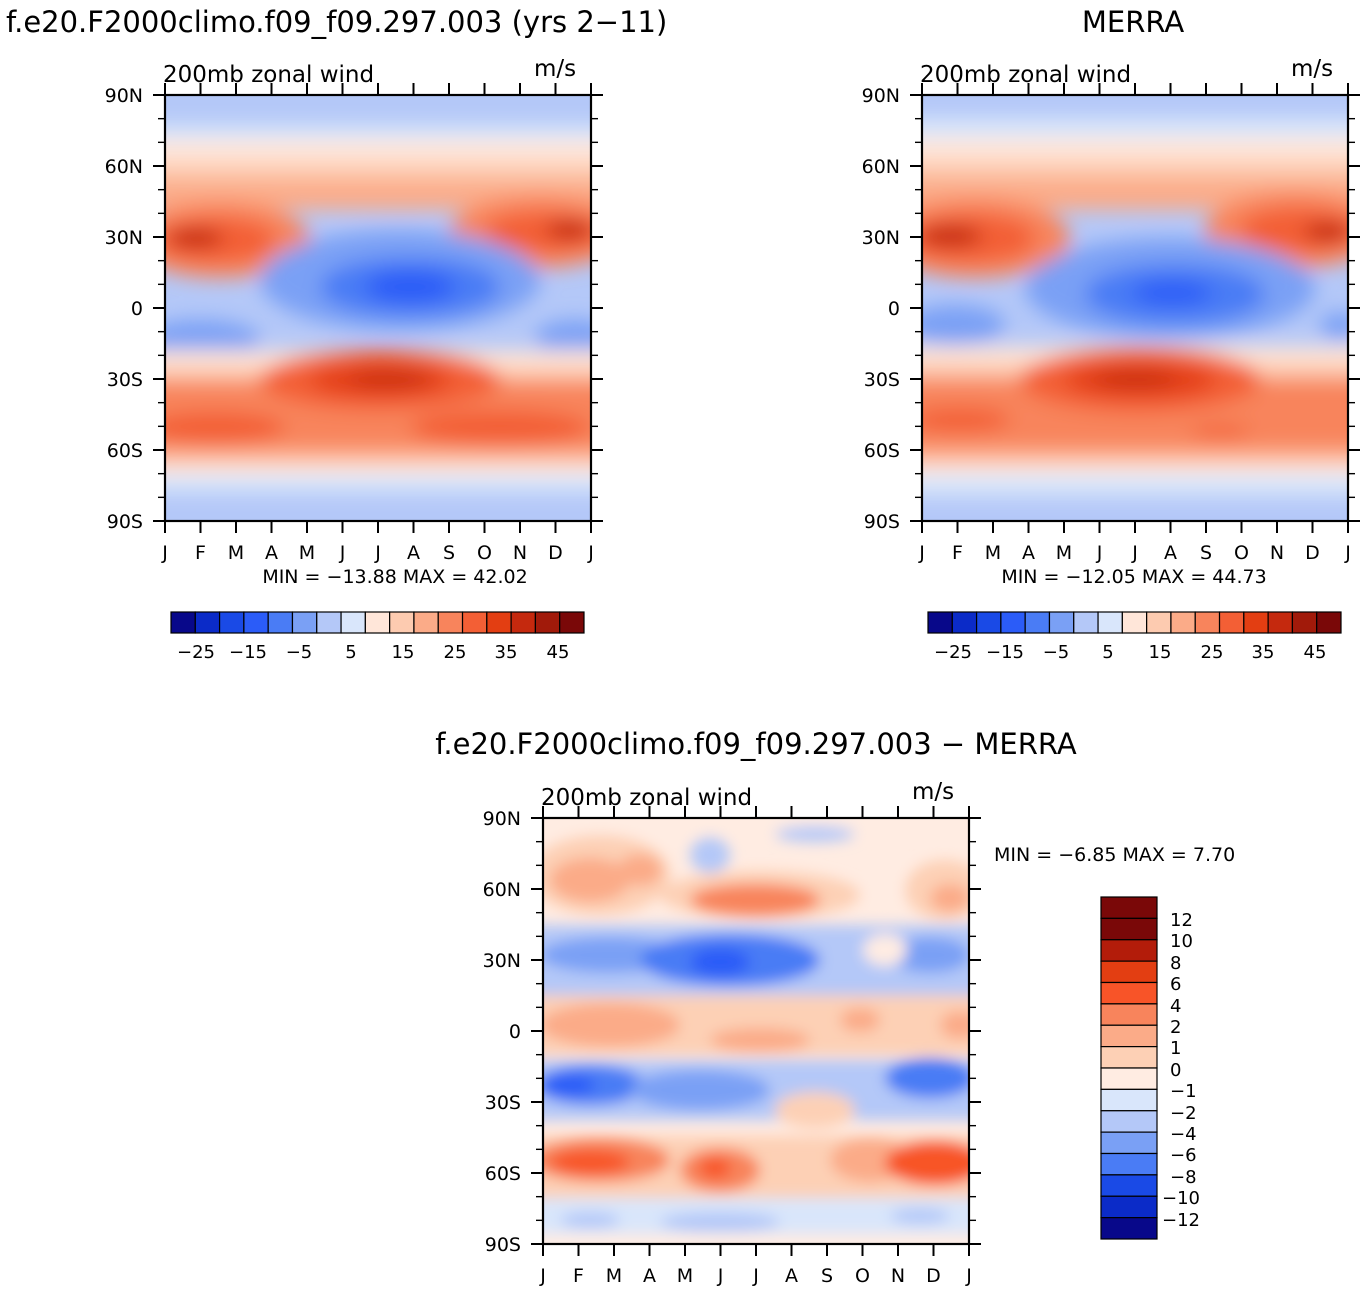 The width and height of the screenshot is (1366, 1294). I want to click on colorbar-tick-label: −8, so click(1183, 1177).